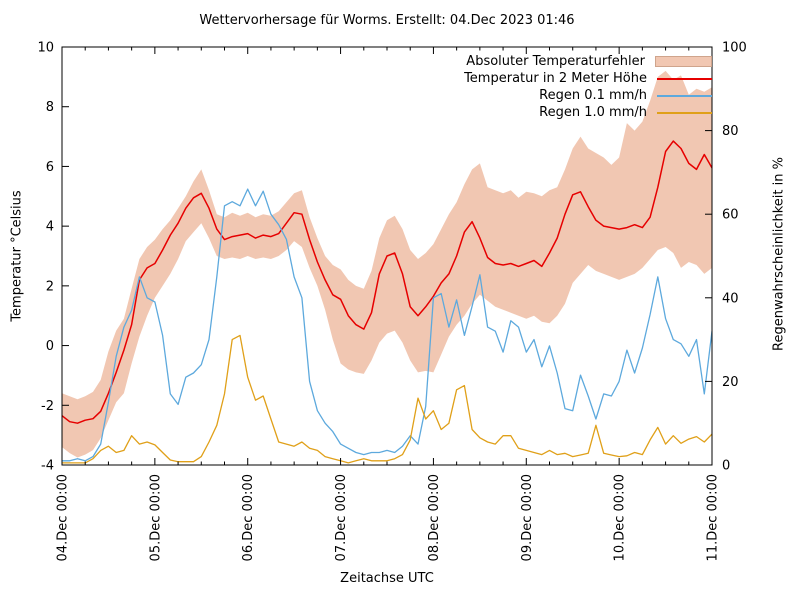  I want to click on y-left-tick-label: 8, so click(50, 107).